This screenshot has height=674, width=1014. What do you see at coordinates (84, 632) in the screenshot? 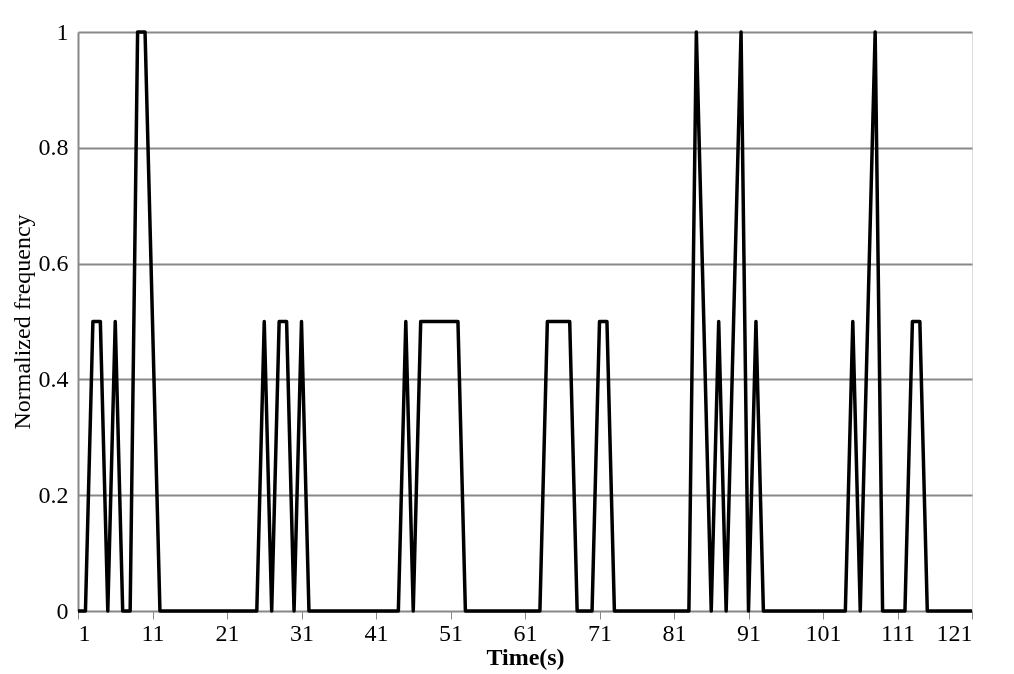
I see `x-tick-label: 1` at bounding box center [84, 632].